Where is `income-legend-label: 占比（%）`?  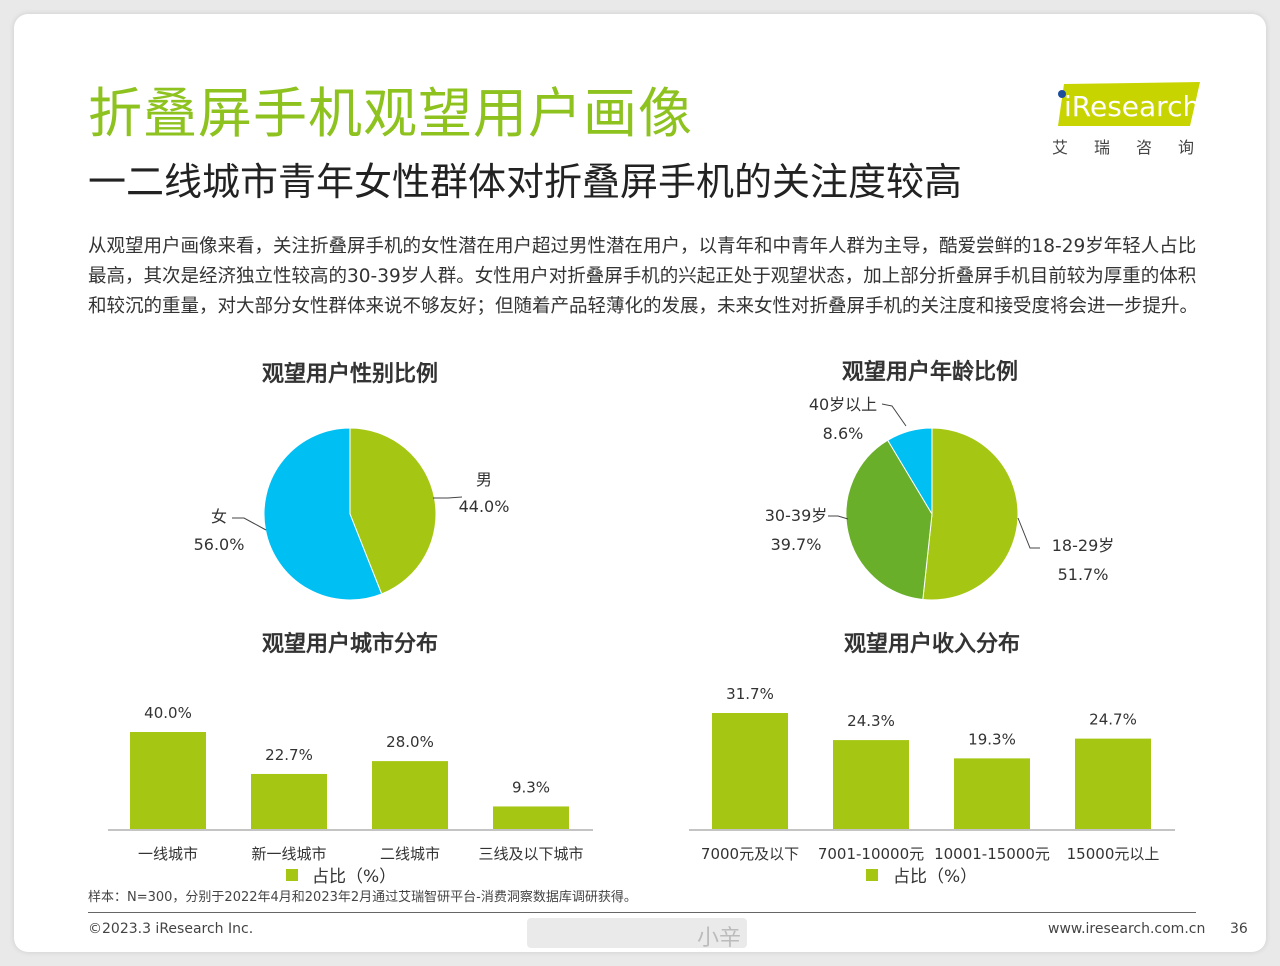 income-legend-label: 占比（%） is located at coordinates (935, 877).